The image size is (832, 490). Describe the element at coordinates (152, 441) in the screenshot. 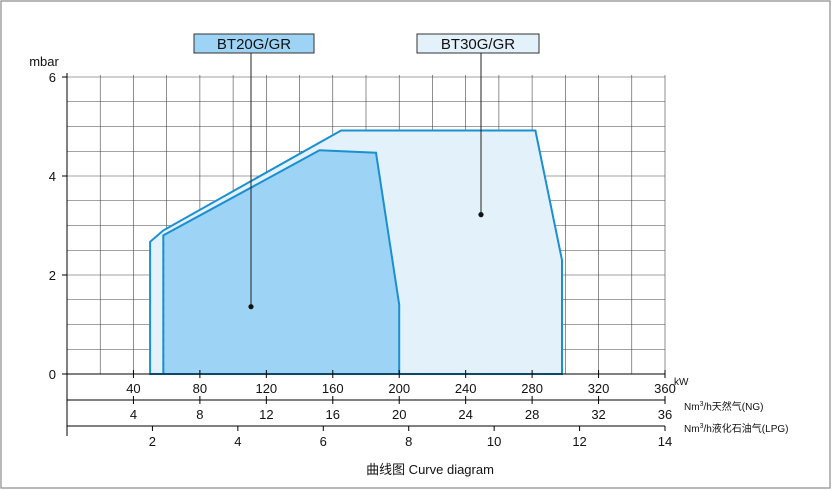

I see `x-tick-label-lpg: 2` at that location.